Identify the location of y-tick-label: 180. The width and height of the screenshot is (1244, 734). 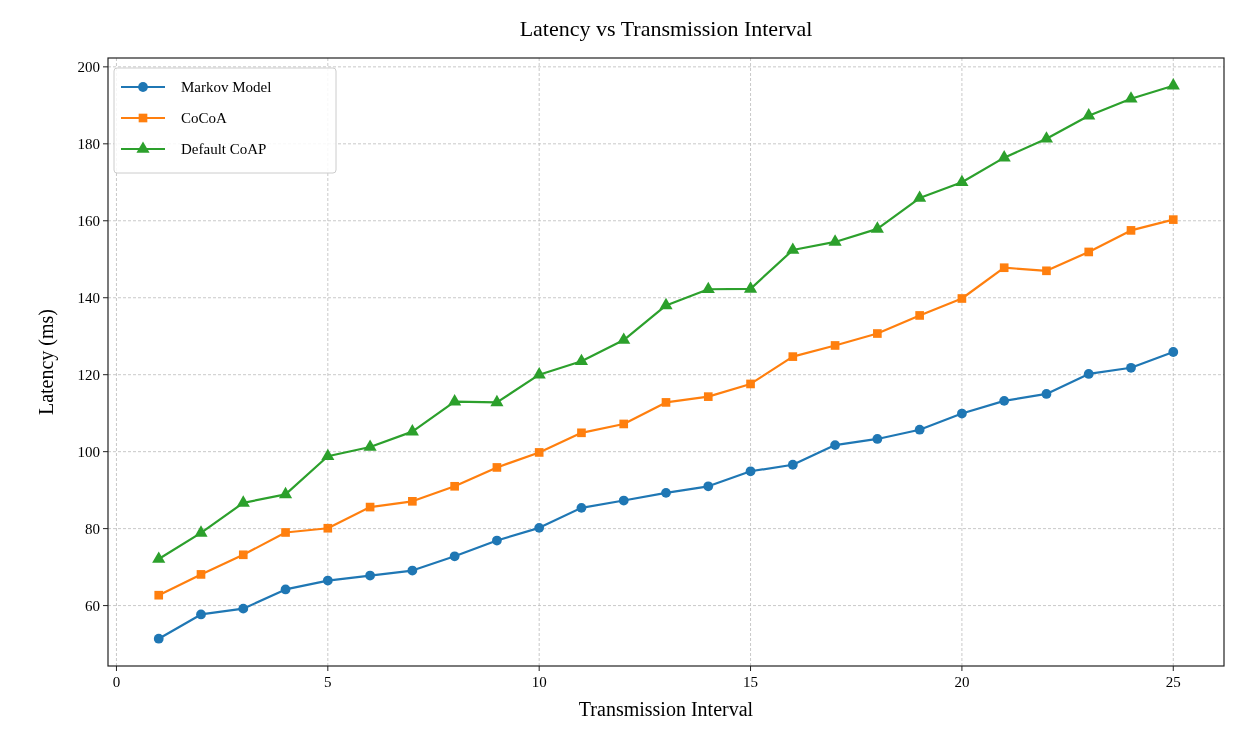
(88, 143).